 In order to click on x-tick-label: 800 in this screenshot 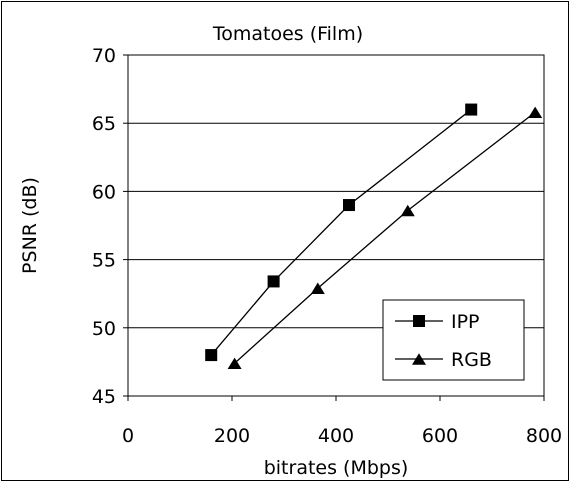, I will do `click(544, 436)`.